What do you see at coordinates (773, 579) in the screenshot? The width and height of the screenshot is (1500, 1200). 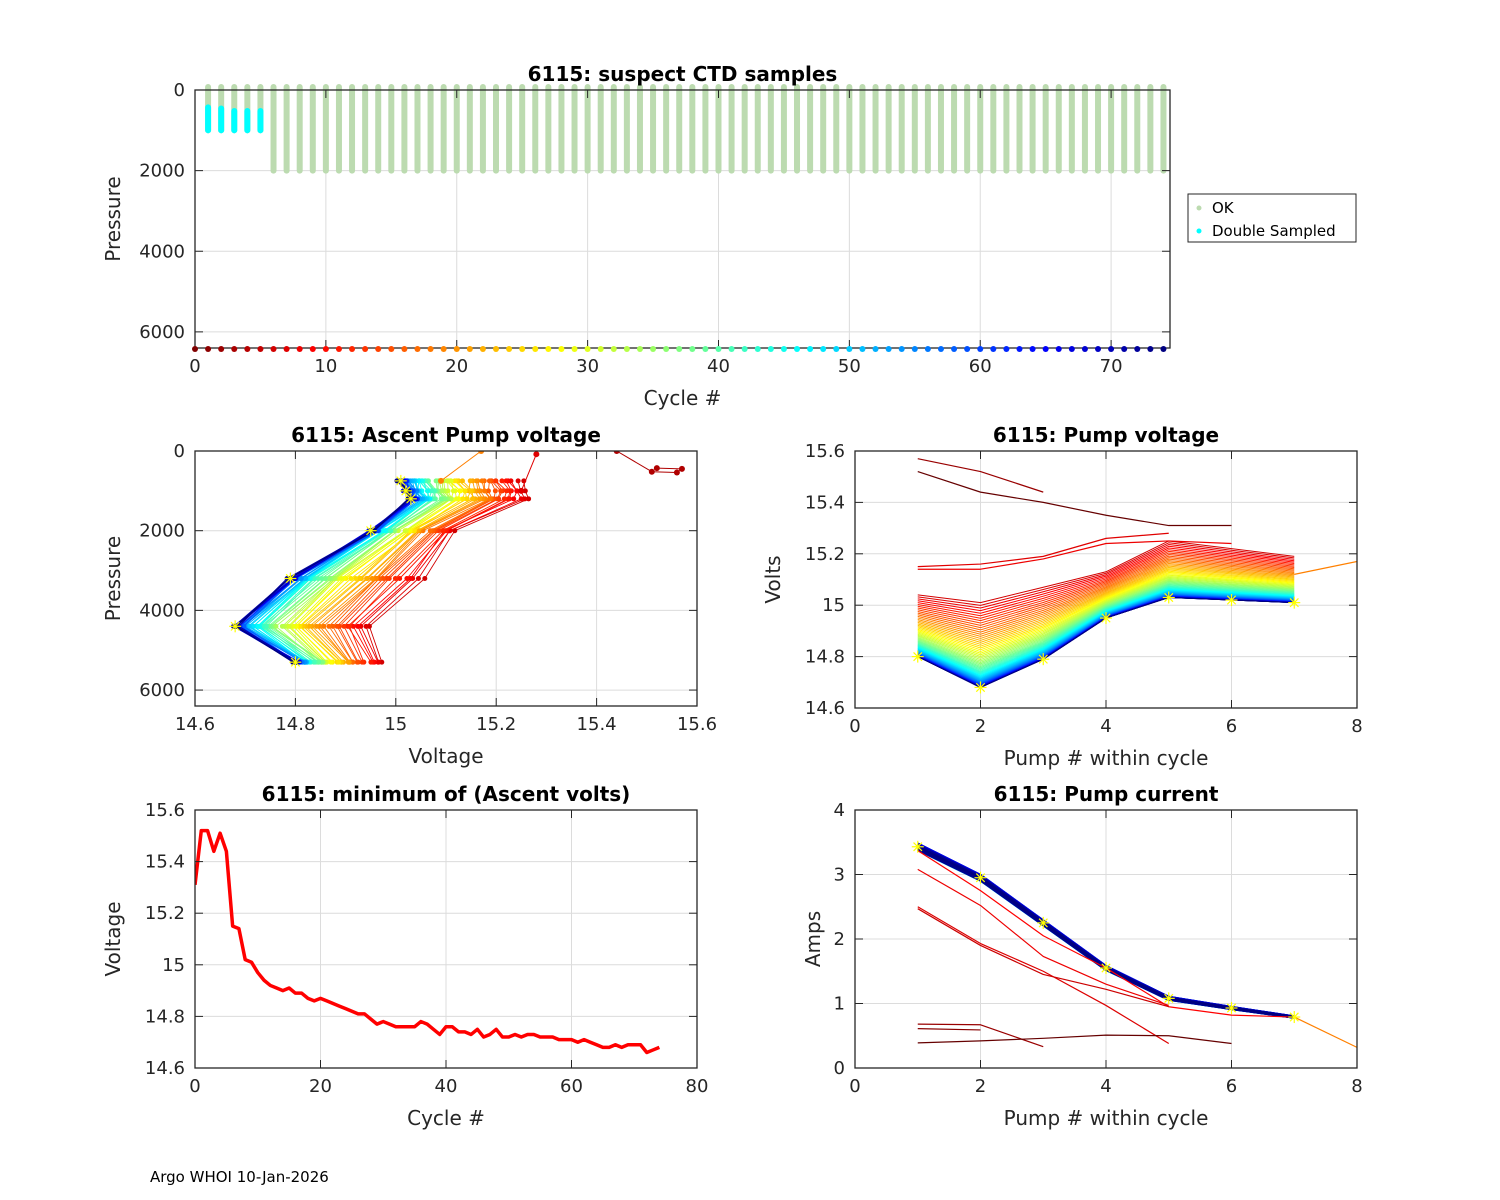 I see `y-axis-label: Volts` at bounding box center [773, 579].